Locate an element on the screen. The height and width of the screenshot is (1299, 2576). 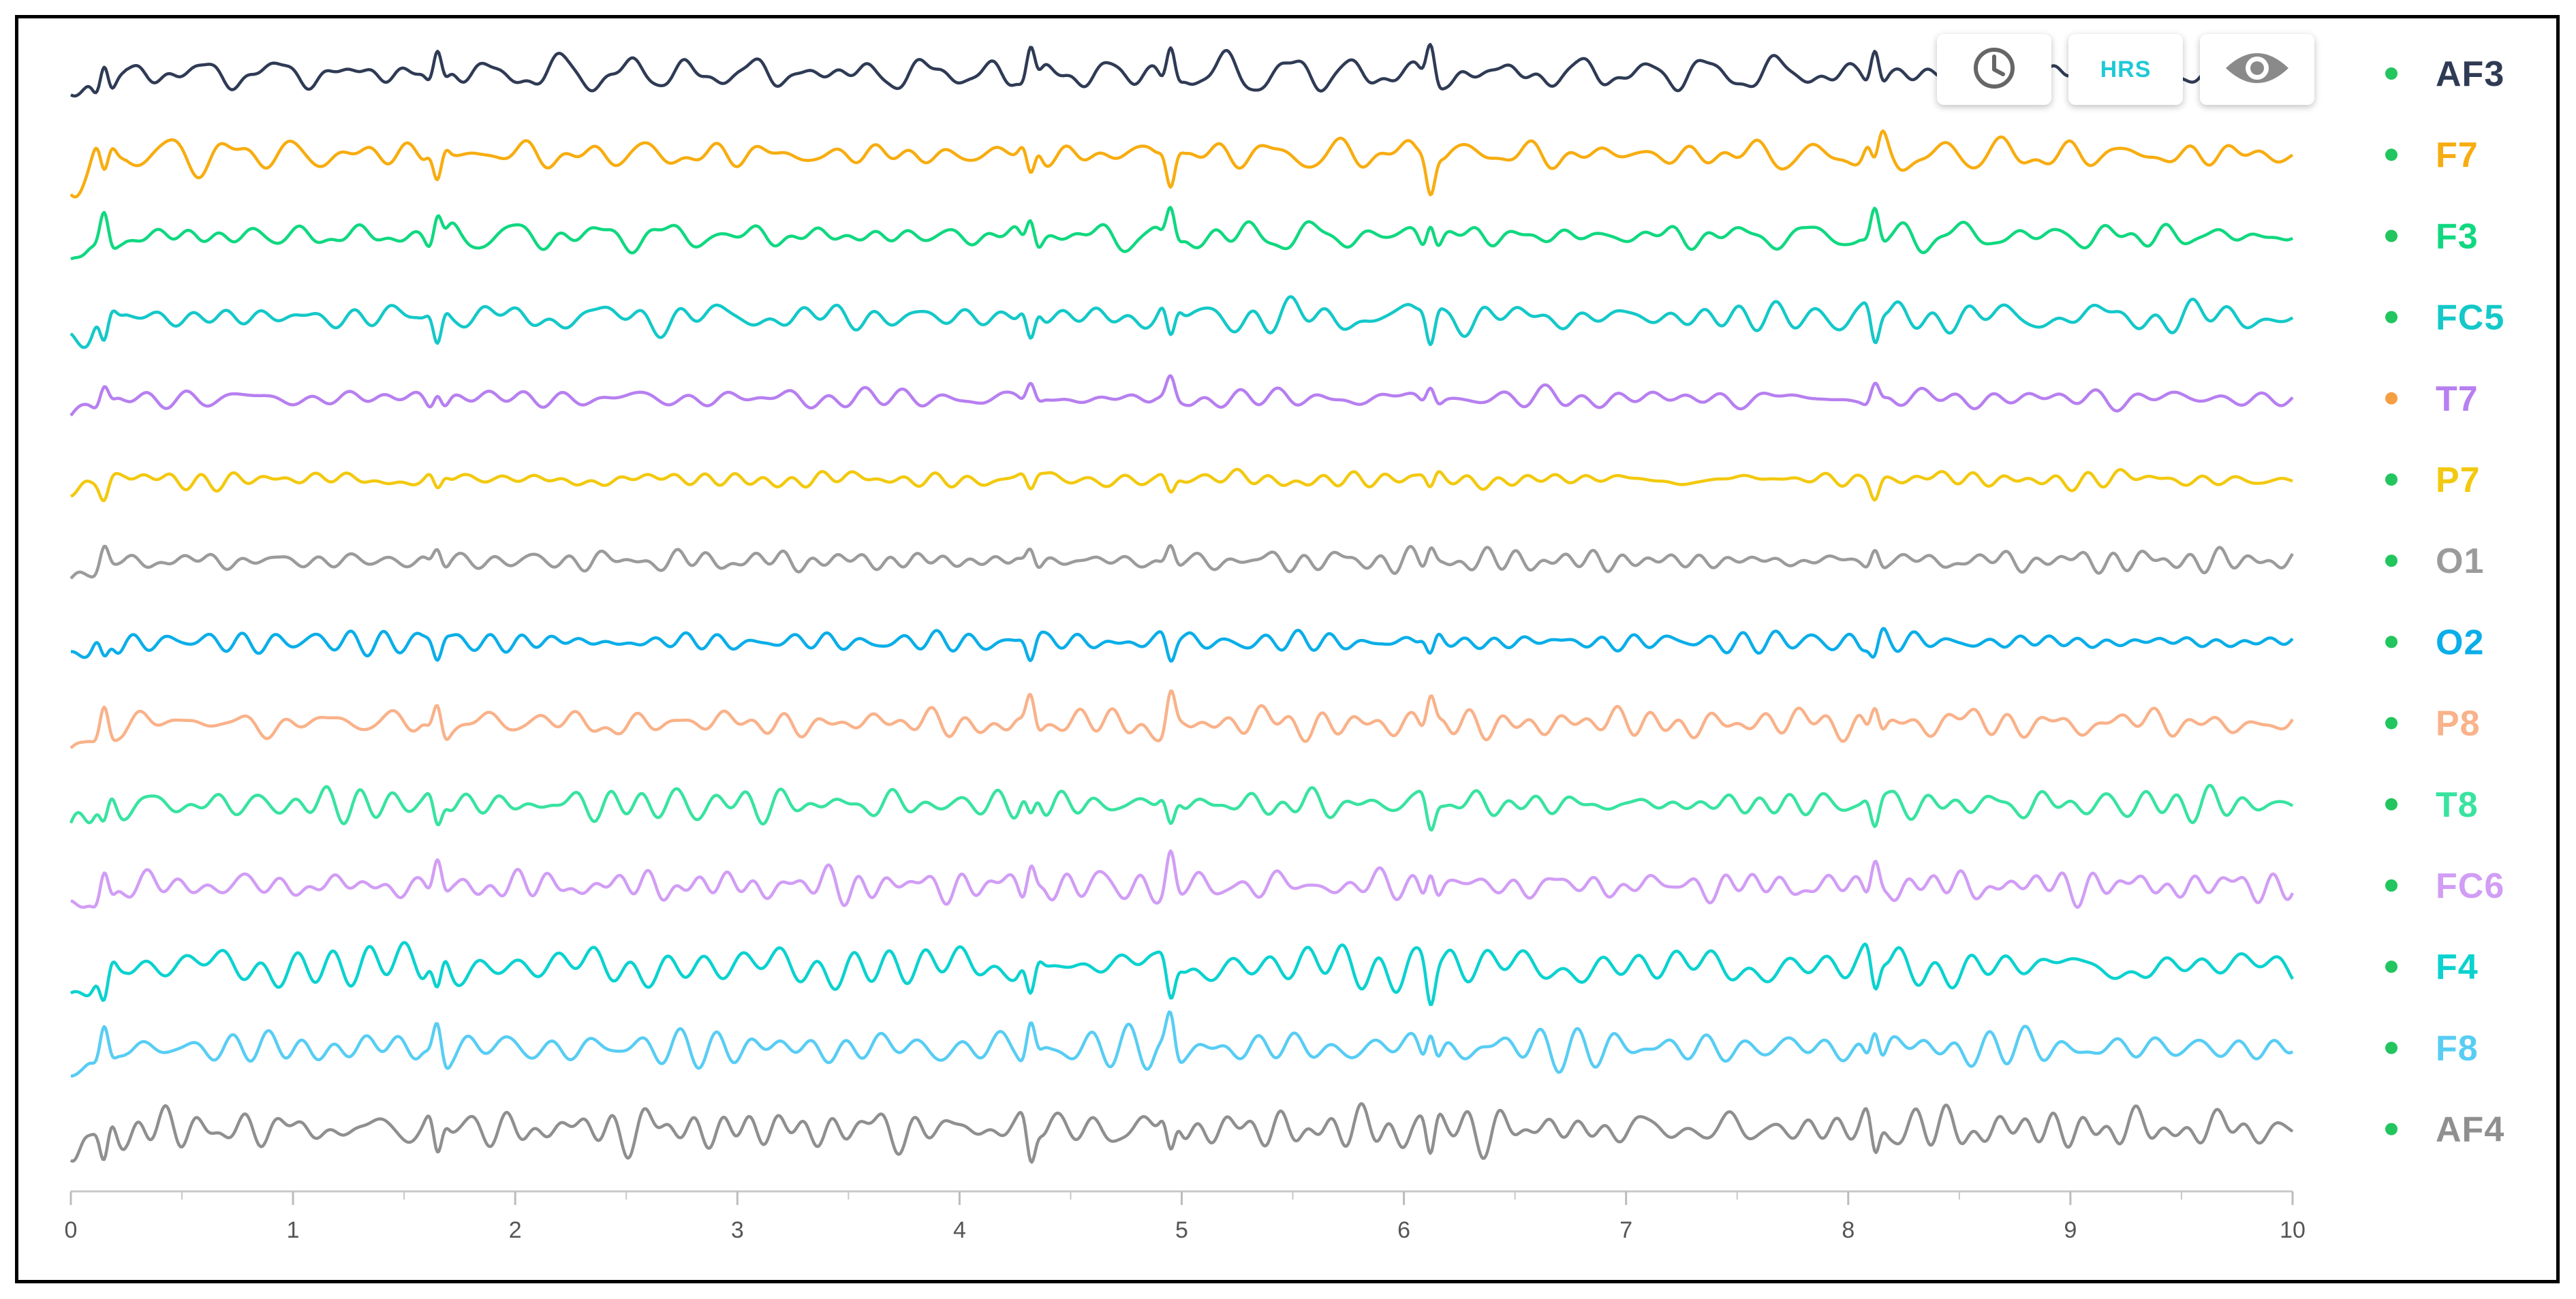
x-tick-label: 7 is located at coordinates (1625, 1230).